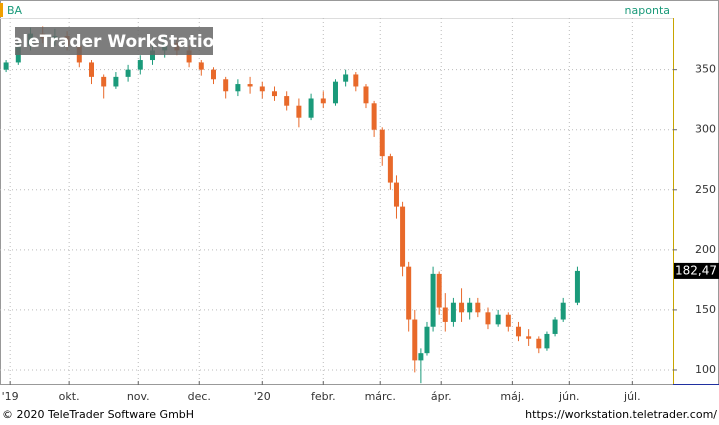  What do you see at coordinates (380, 396) in the screenshot?
I see `x-tick-label: márc.` at bounding box center [380, 396].